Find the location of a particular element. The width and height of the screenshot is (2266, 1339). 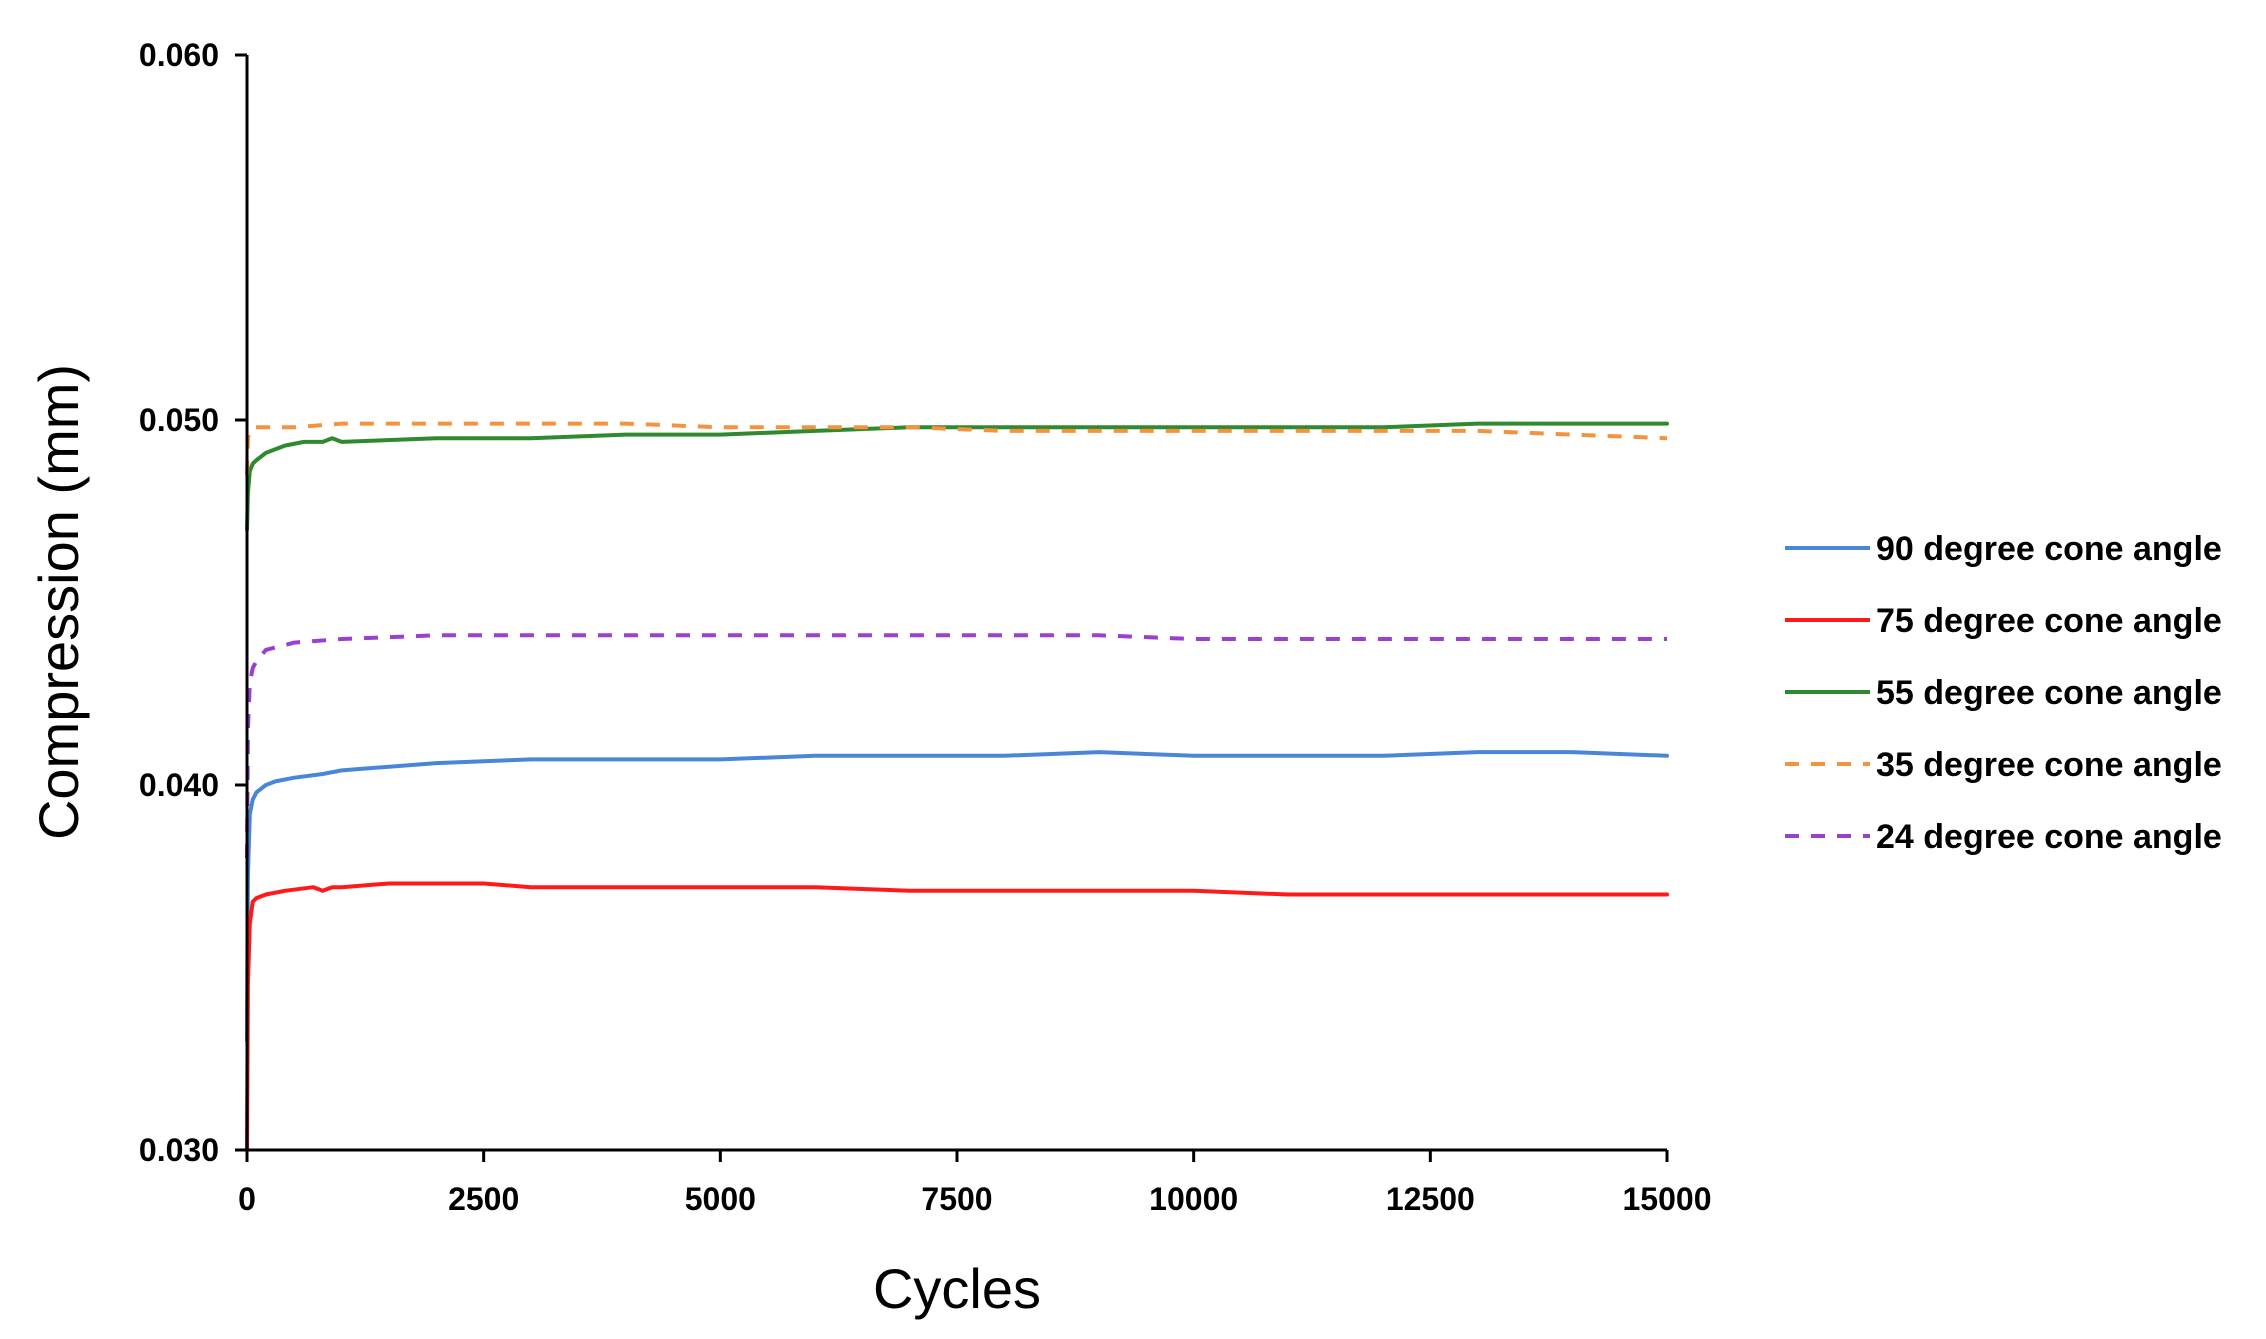

series-line-55-degree is located at coordinates (957, 476).